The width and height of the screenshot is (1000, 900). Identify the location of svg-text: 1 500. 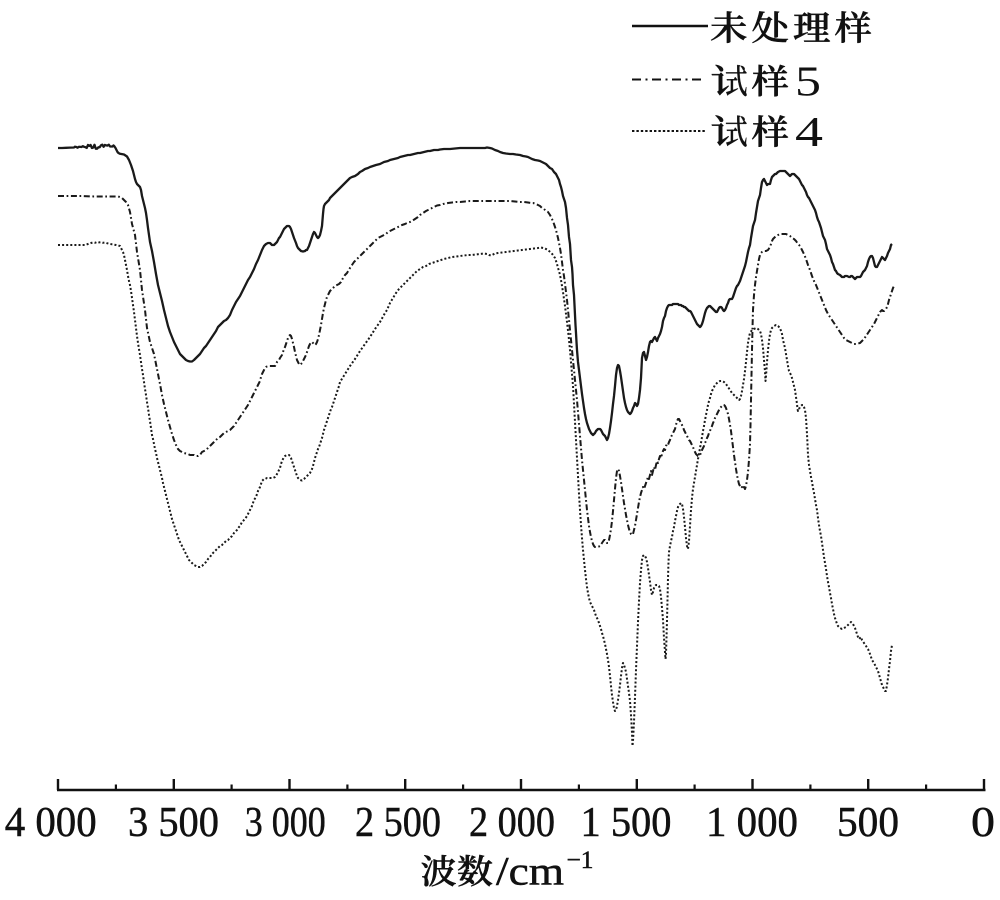
(626, 823).